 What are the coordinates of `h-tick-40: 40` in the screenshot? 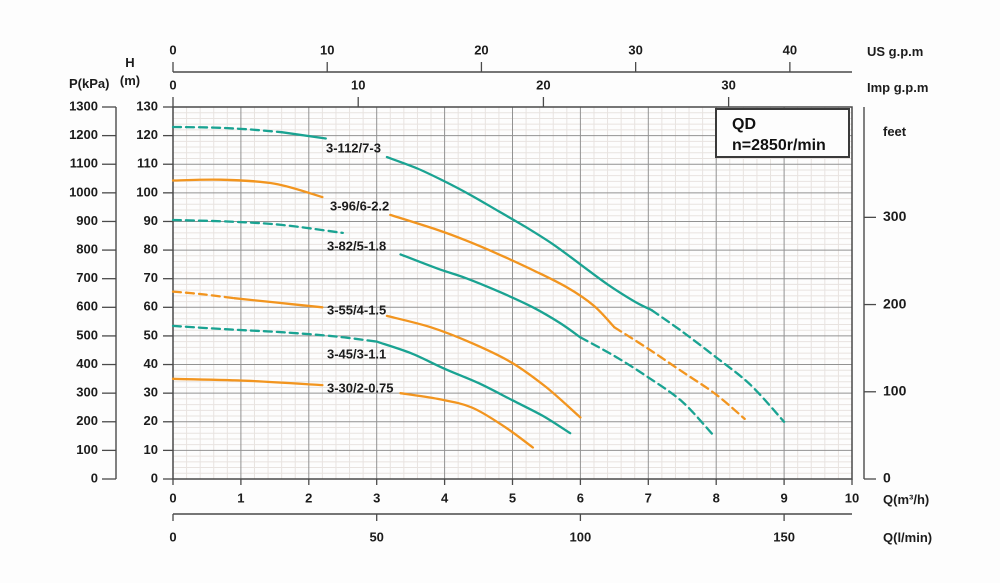 It's located at (151, 363).